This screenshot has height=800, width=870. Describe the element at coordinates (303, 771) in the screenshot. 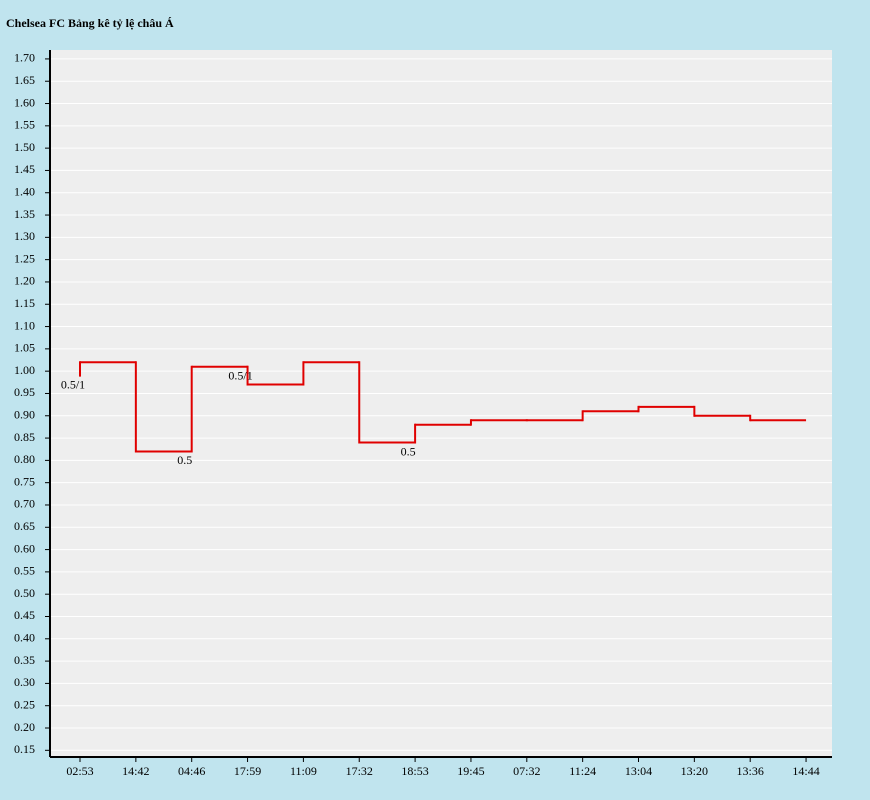

I see `x-tick-label: 11:09` at that location.